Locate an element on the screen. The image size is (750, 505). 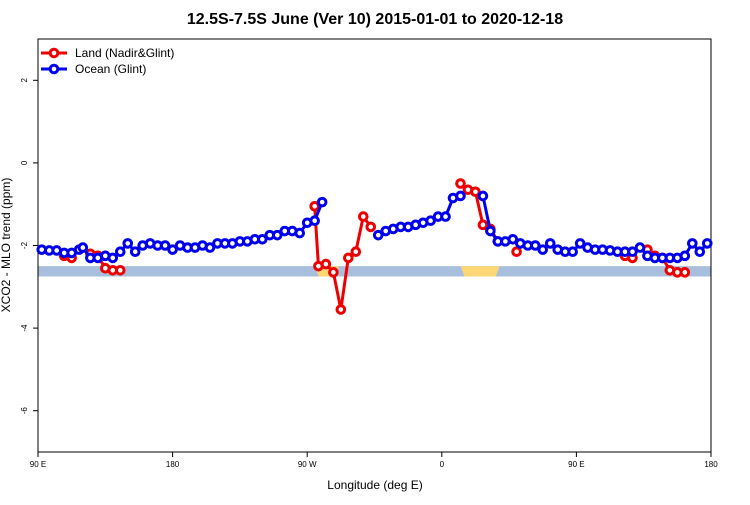
legend-label: Land (Nadir&Glint) is located at coordinates (124, 53).